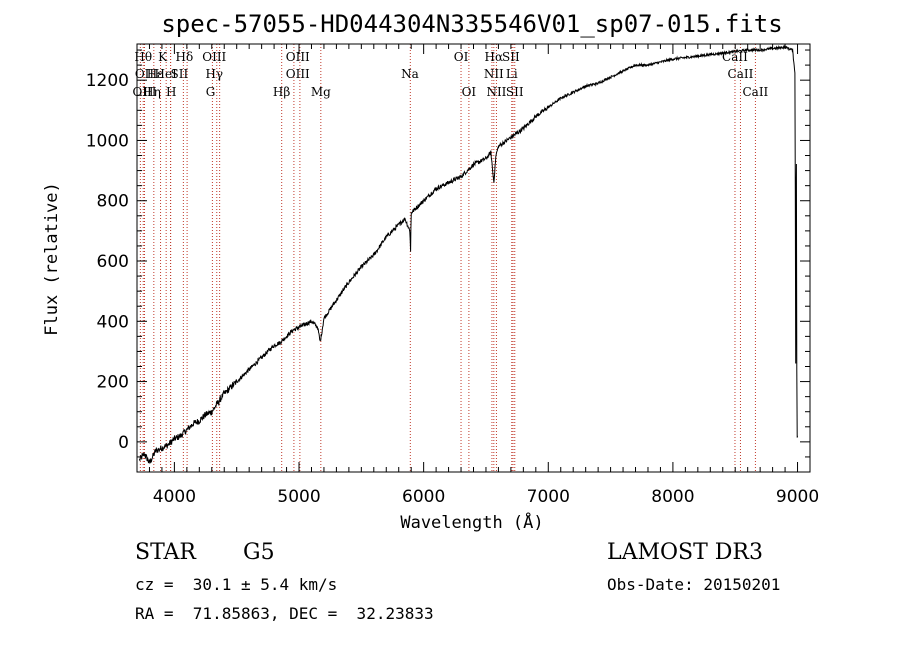 The width and height of the screenshot is (900, 649). What do you see at coordinates (461, 57) in the screenshot?
I see `line-label-18: OI` at bounding box center [461, 57].